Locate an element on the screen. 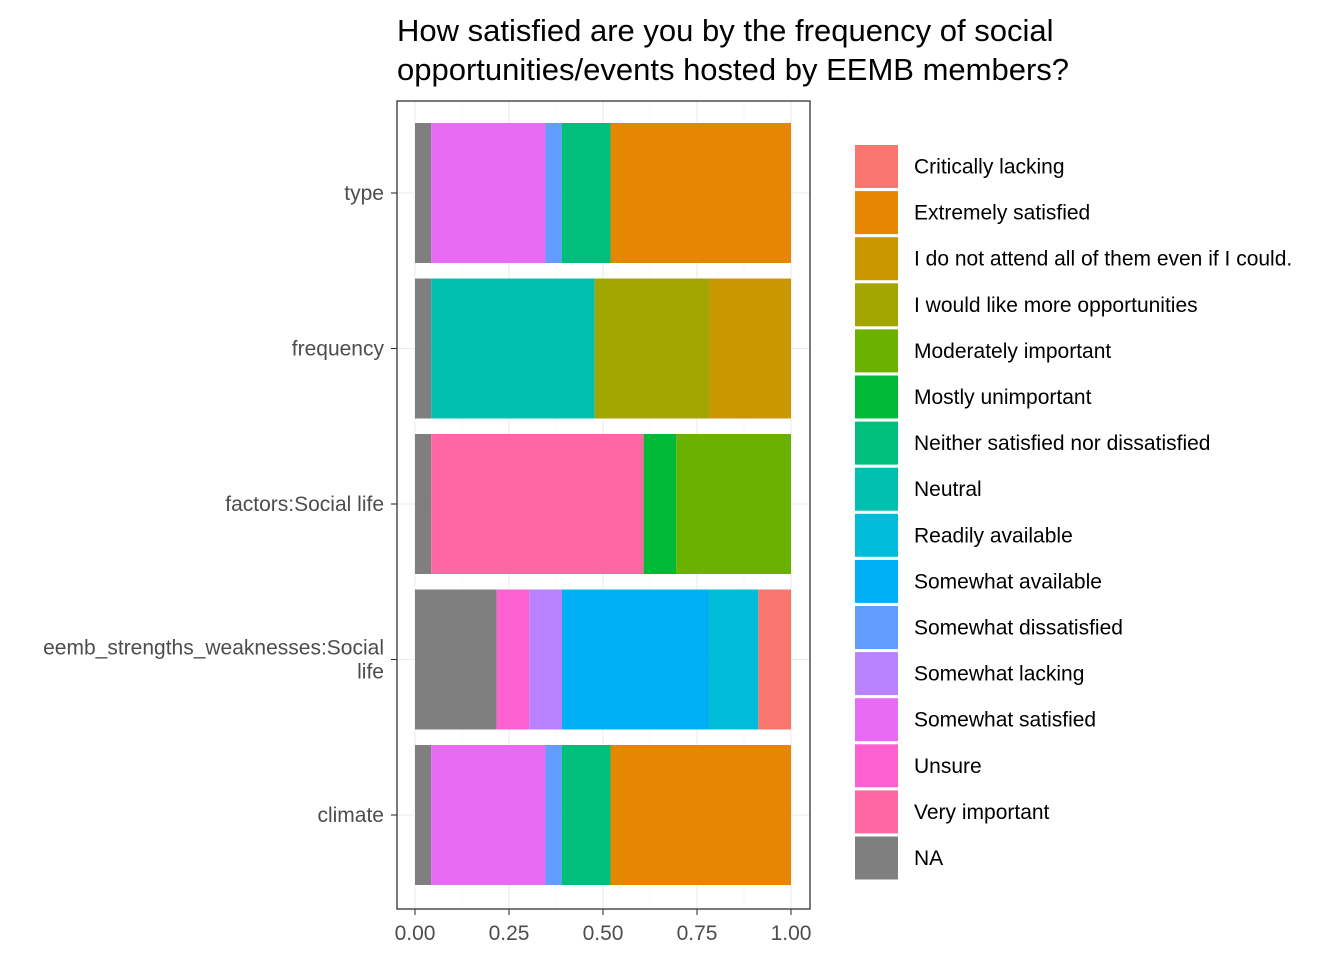 The image size is (1344, 960). legend-item-neither-satisfied-nor-dissatisfied: Neither satisfied nor dissatisfied is located at coordinates (1032, 443).